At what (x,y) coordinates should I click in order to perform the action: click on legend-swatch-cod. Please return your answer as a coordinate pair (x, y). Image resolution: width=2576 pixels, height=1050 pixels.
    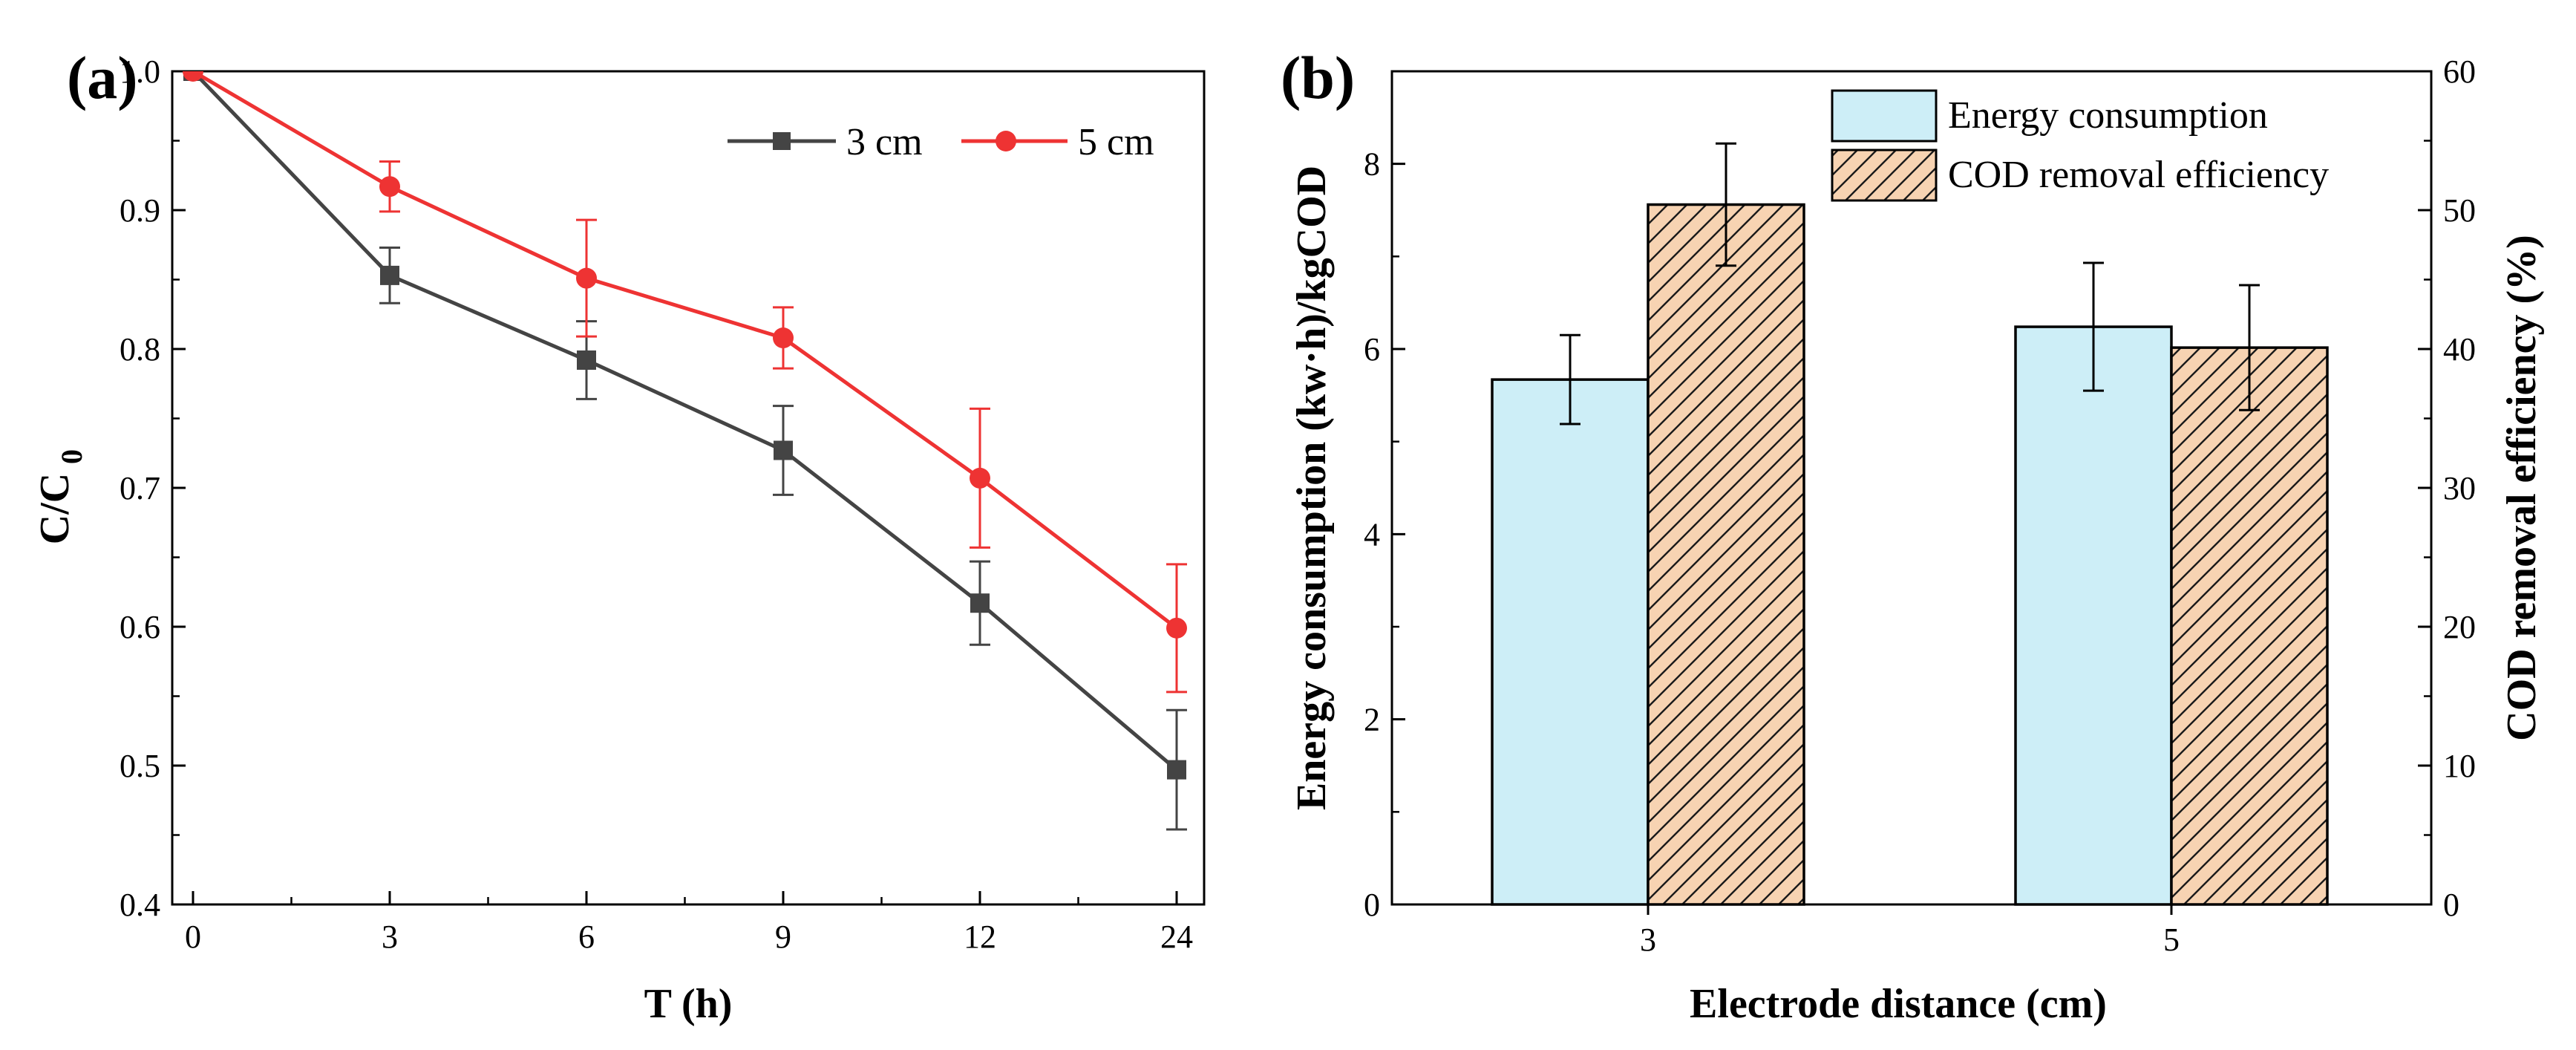
    Looking at the image, I should click on (1885, 175).